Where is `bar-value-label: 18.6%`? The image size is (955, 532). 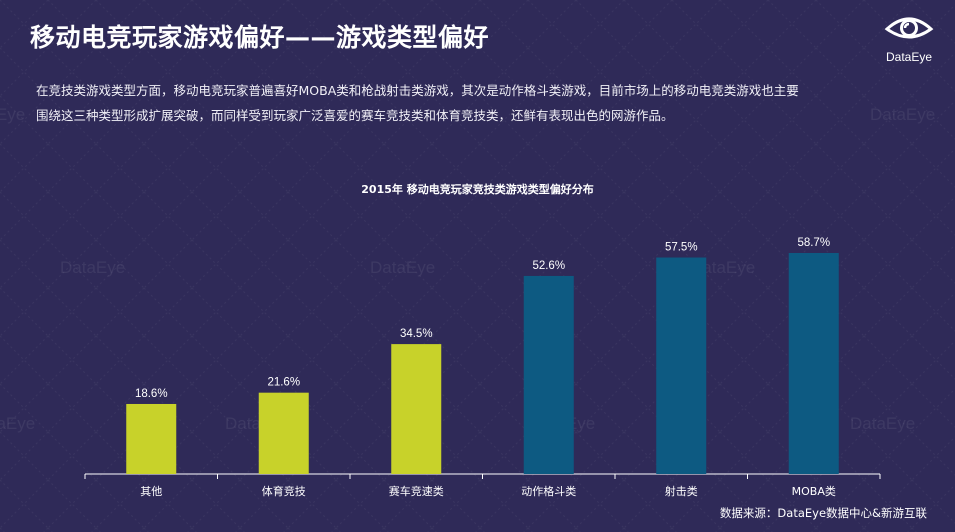
bar-value-label: 18.6% is located at coordinates (151, 394).